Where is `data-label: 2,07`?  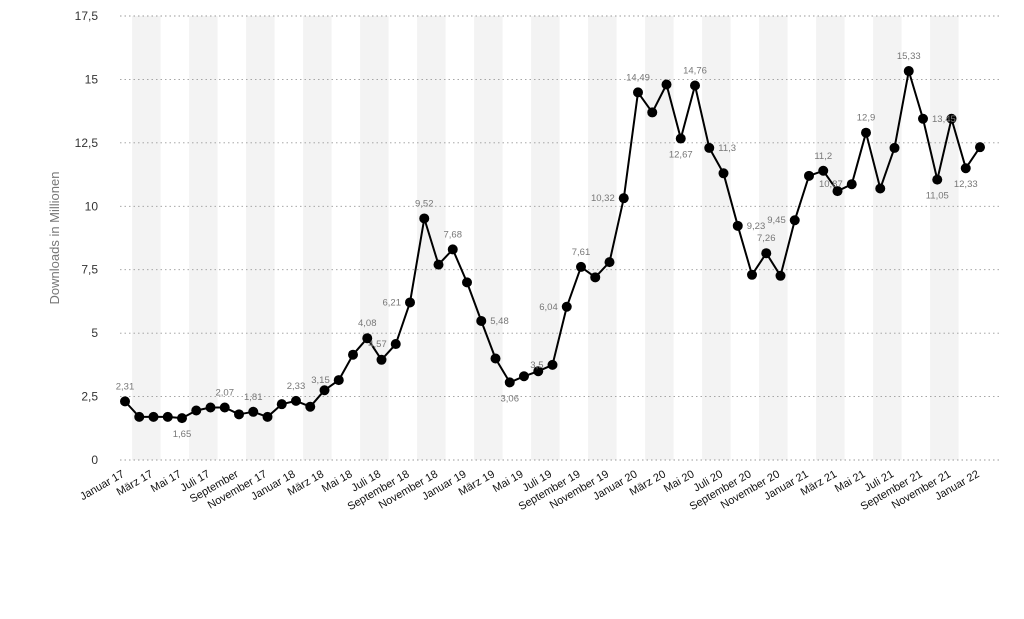 data-label: 2,07 is located at coordinates (225, 392).